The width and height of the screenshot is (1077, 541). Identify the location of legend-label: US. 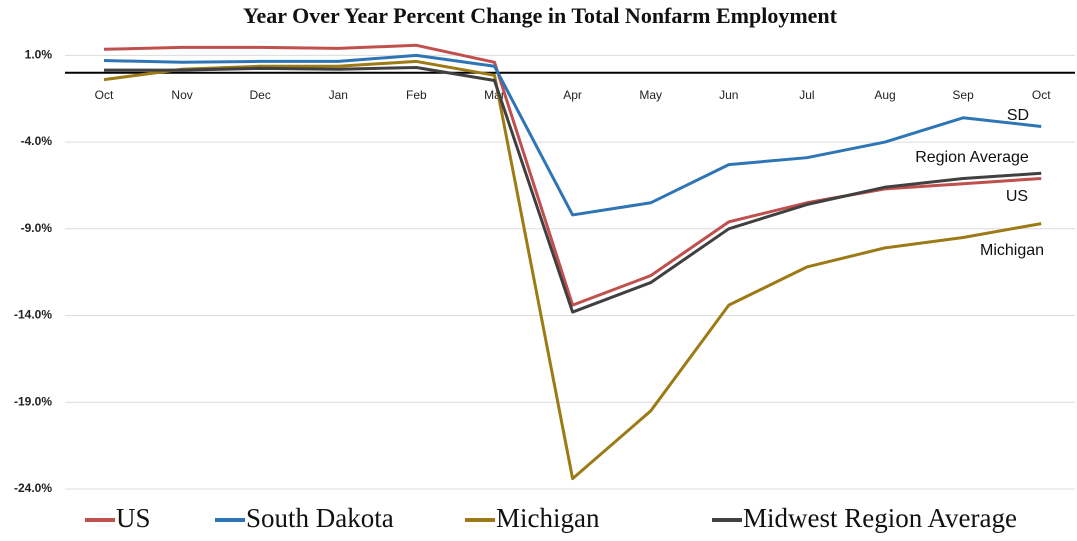
(133, 518).